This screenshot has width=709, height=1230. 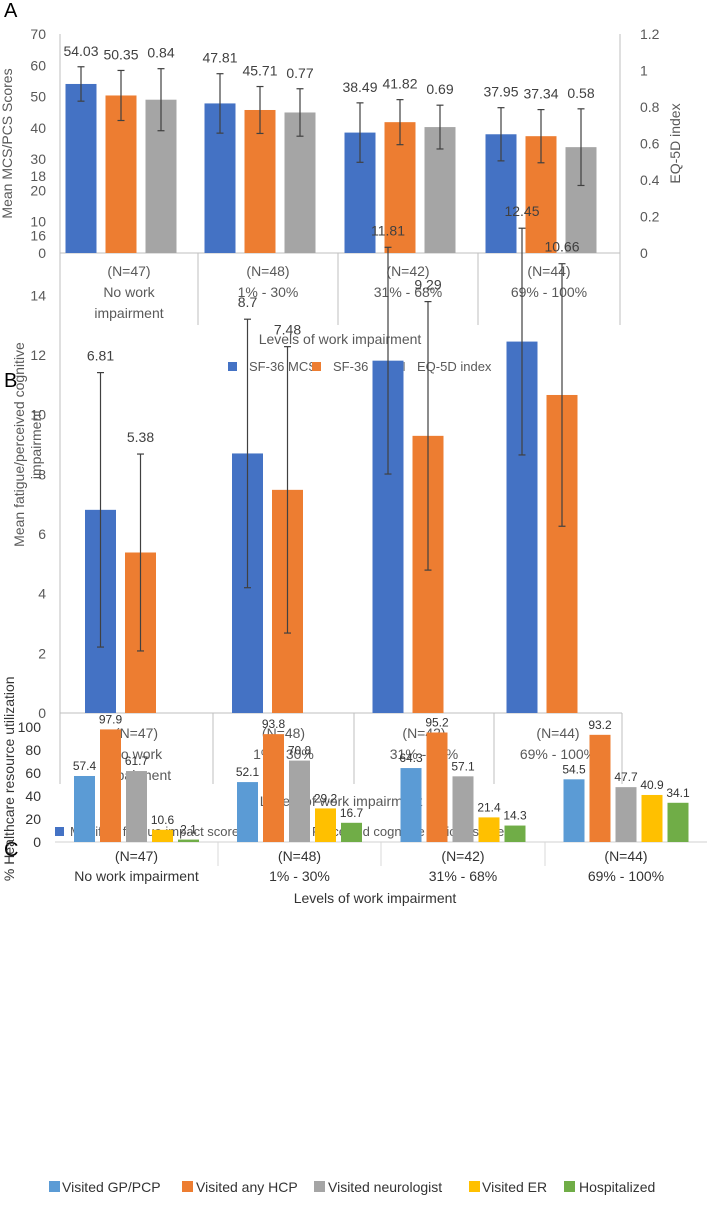 What do you see at coordinates (326, 798) in the screenshot?
I see `panel-c-data-label: 29.2` at bounding box center [326, 798].